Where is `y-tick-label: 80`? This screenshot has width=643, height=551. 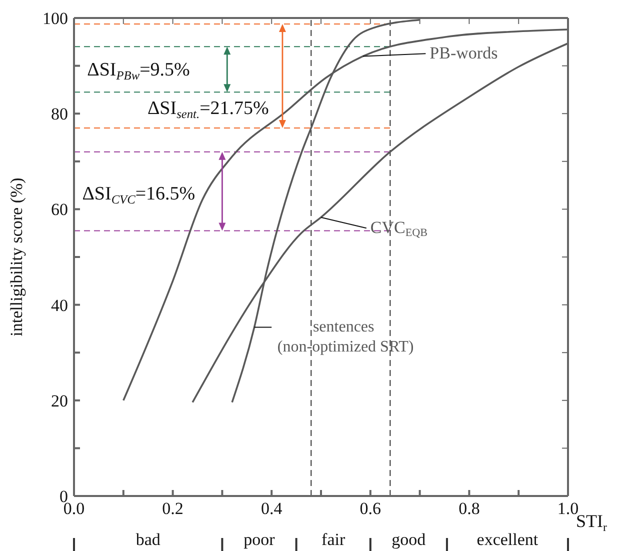 y-tick-label: 80 is located at coordinates (59, 114).